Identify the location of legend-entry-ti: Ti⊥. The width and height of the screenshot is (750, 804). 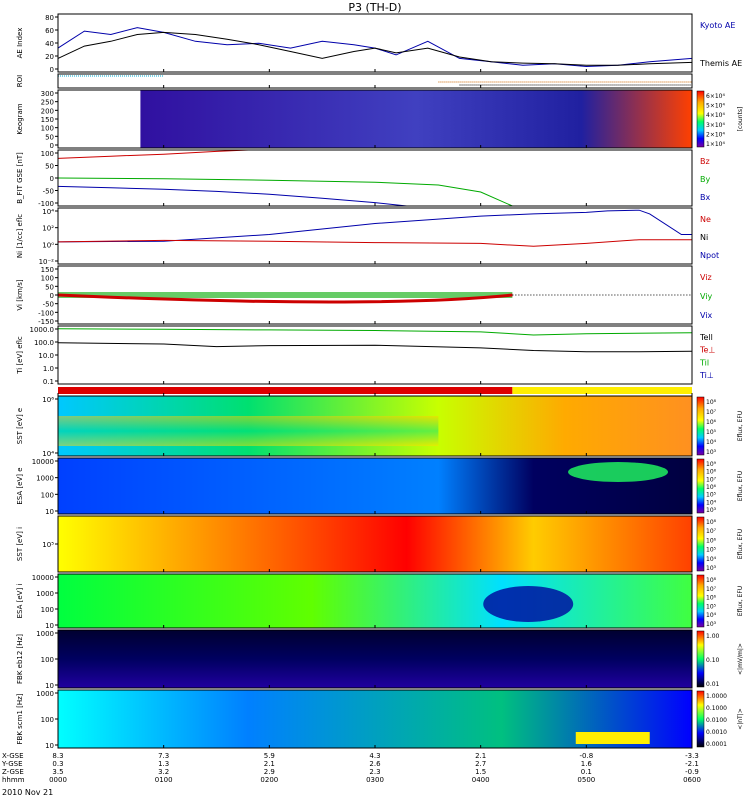
(706, 375).